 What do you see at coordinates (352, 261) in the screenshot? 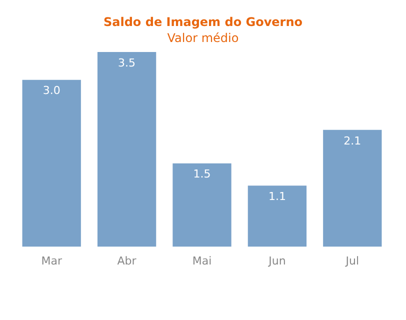
I see `x-tick-label: Jul` at bounding box center [352, 261].